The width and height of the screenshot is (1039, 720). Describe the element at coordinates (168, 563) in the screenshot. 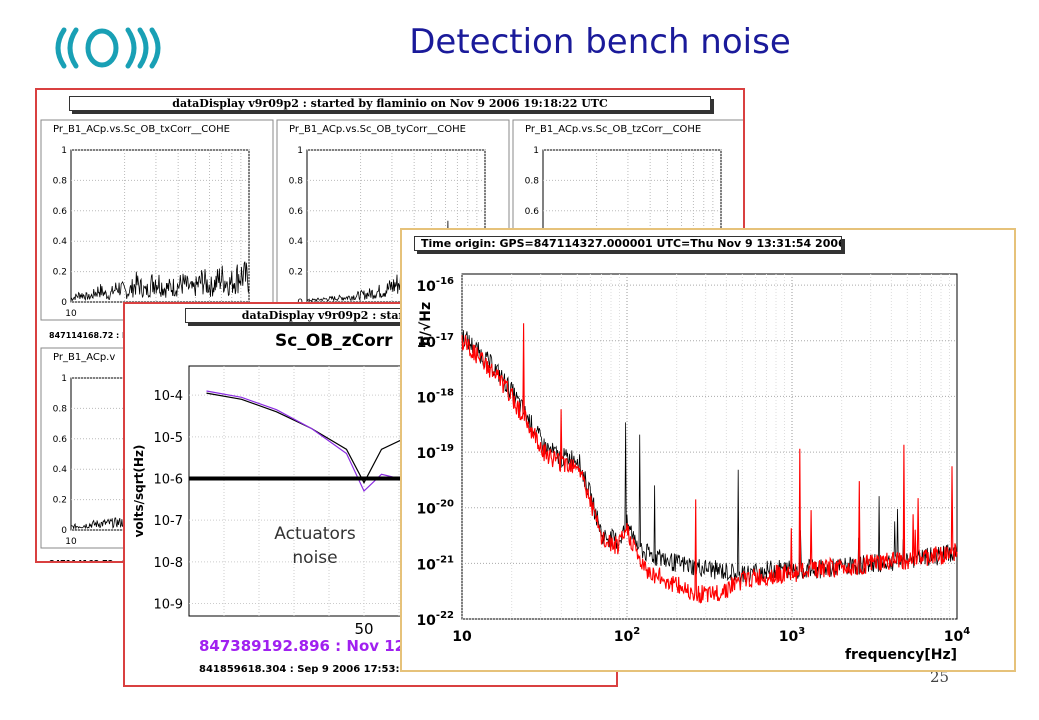

I see `y-tick-label: 10-8` at that location.